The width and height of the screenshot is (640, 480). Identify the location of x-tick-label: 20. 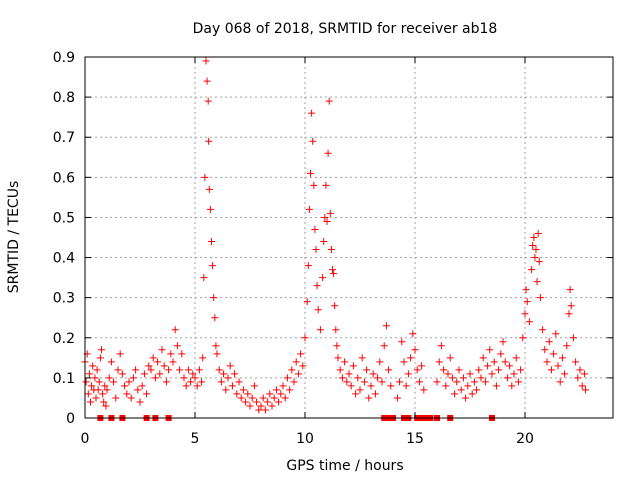
(525, 439).